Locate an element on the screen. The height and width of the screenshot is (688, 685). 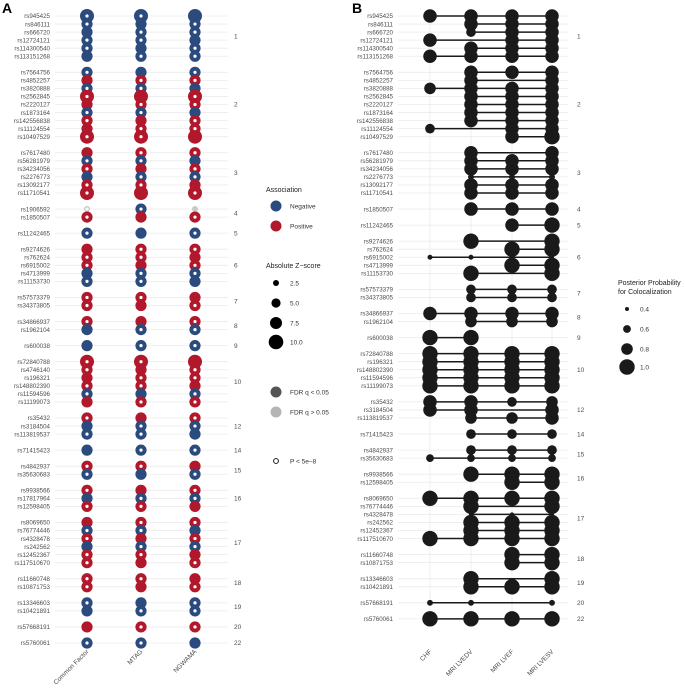
legend-zscore-title: Absolute Z−score is located at coordinates (293, 266).